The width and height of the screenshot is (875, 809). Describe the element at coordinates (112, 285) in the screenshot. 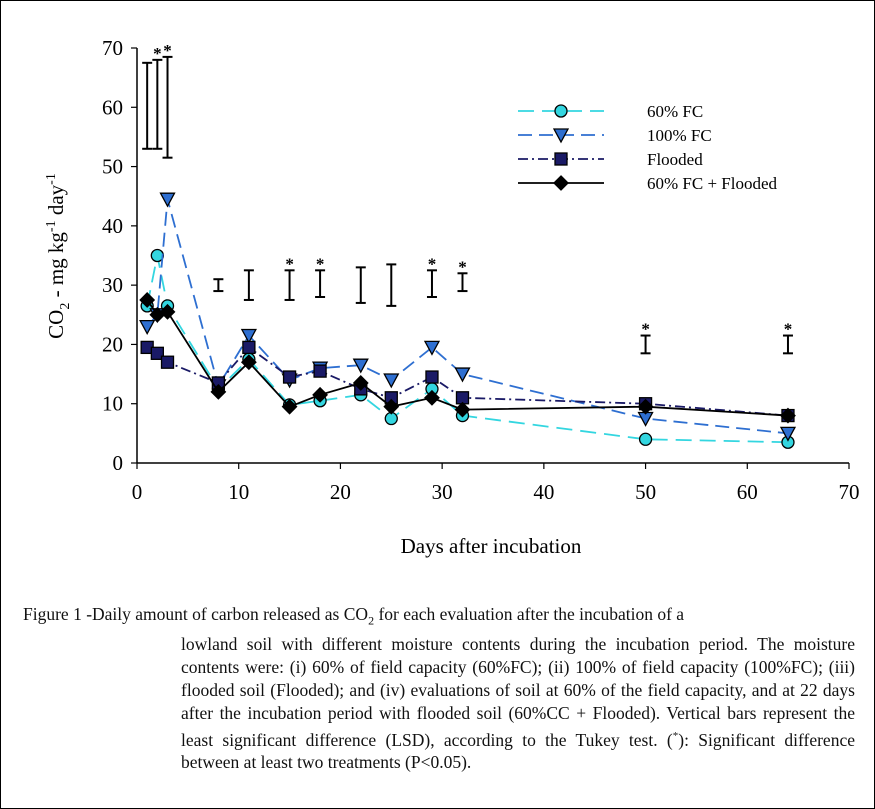

I see `y-tick-label: 30` at that location.